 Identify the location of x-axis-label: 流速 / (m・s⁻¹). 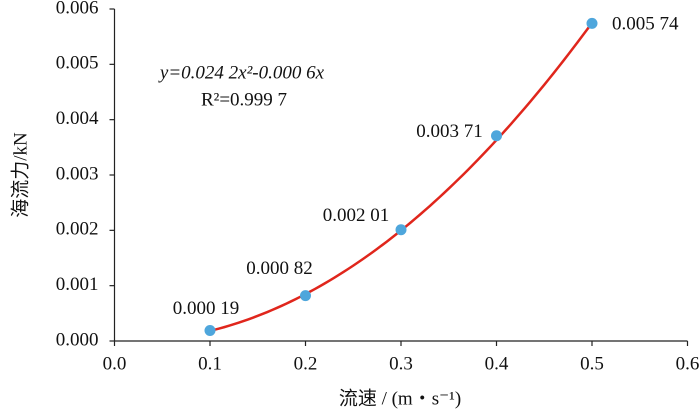
(400, 398).